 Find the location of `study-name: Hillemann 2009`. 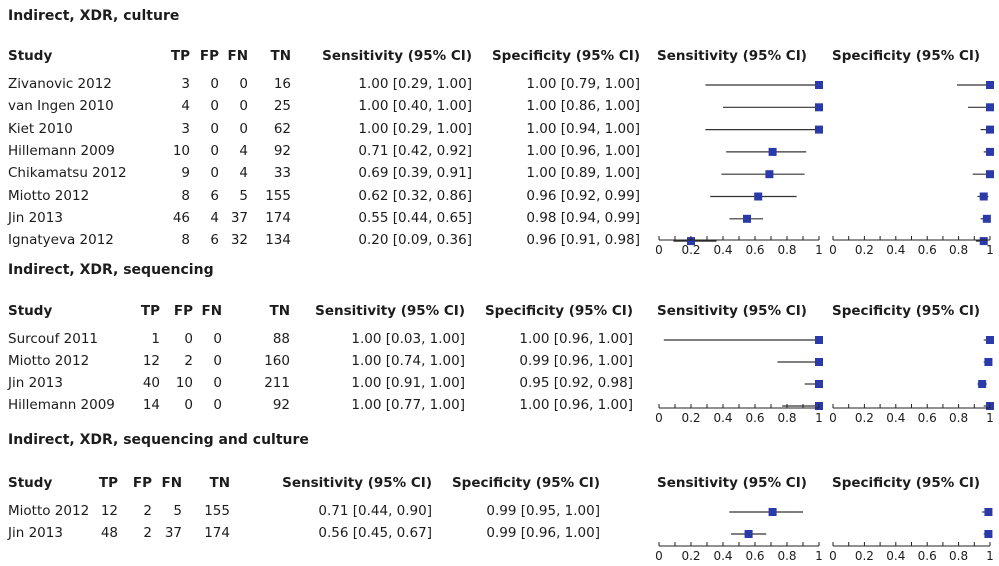

study-name: Hillemann 2009 is located at coordinates (61, 405).